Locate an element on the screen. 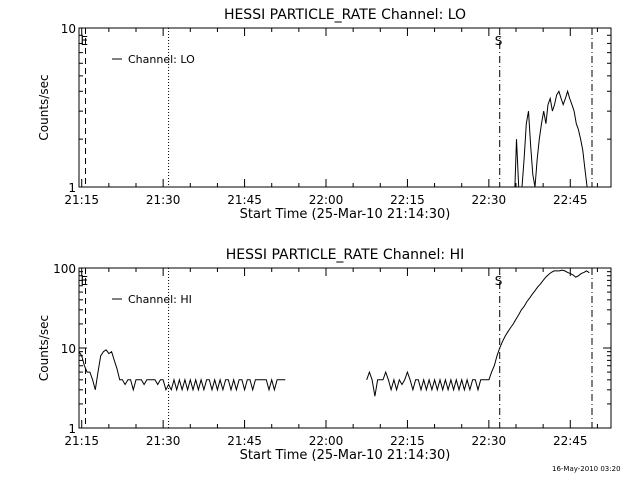  timestamp-footer: 16-May-2010 03:20 is located at coordinates (586, 469).